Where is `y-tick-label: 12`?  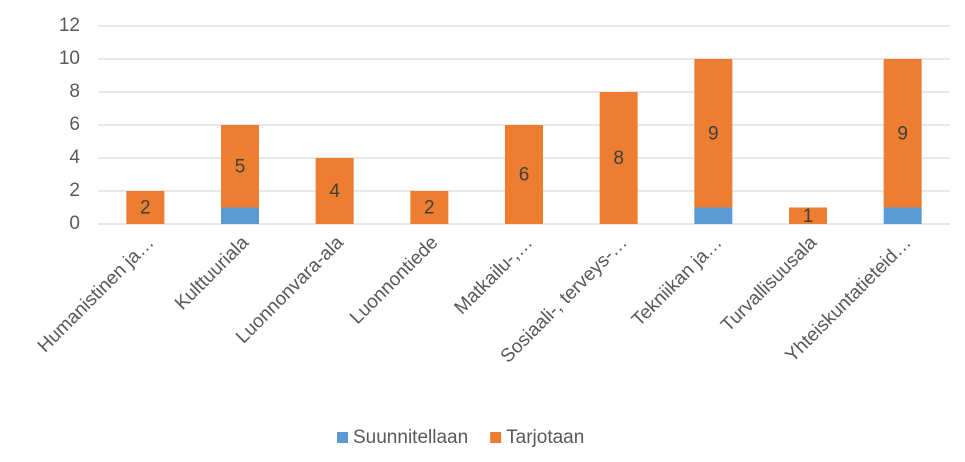
y-tick-label: 12 is located at coordinates (69, 25).